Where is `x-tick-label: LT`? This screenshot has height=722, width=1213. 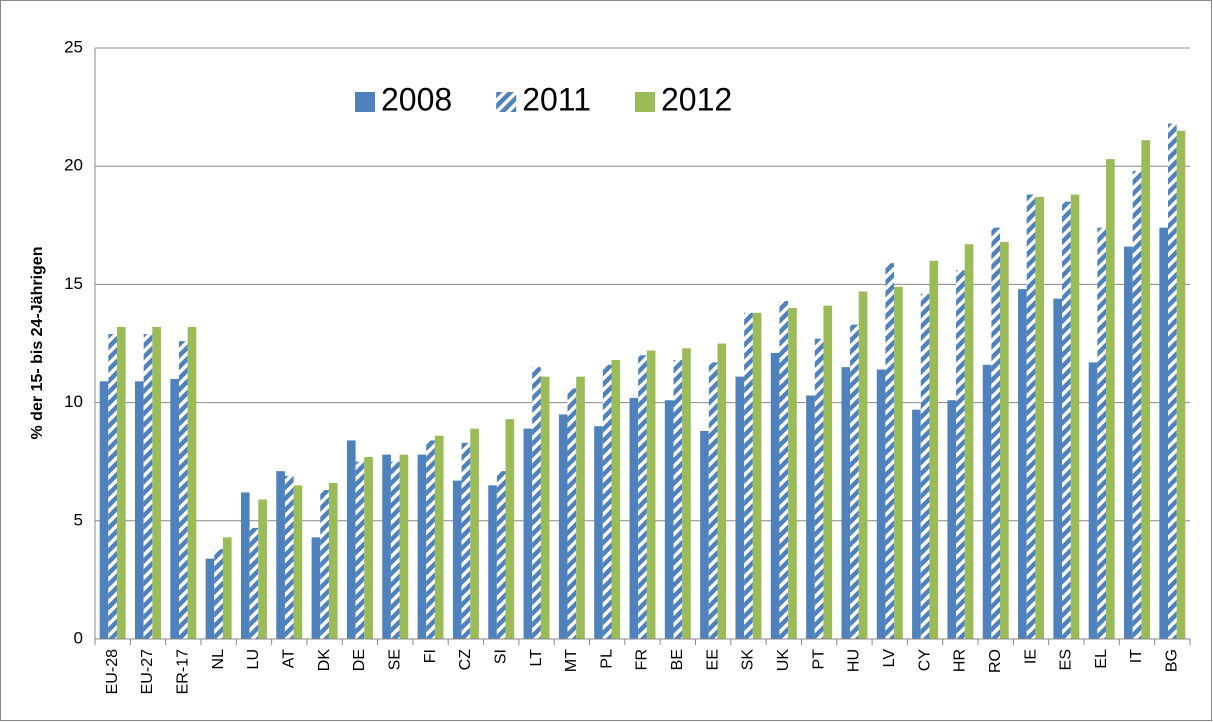 x-tick-label: LT is located at coordinates (536, 658).